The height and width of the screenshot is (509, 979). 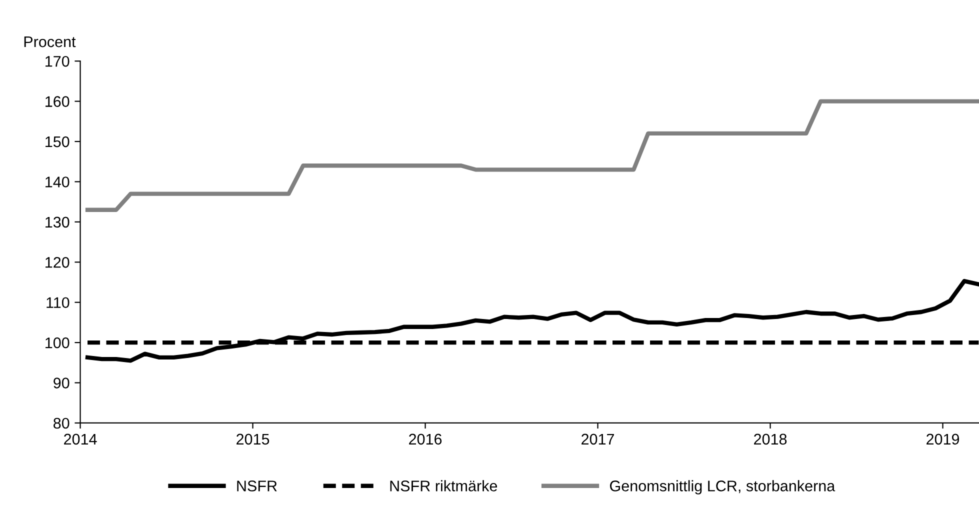 What do you see at coordinates (62, 423) in the screenshot?
I see `y-tick-label: 80` at bounding box center [62, 423].